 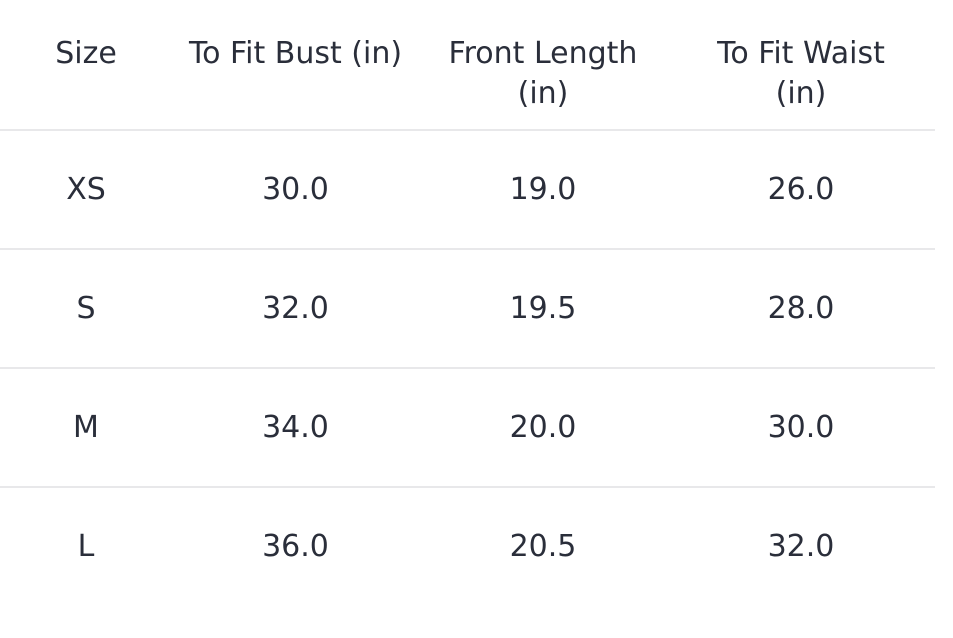 What do you see at coordinates (86, 190) in the screenshot?
I see `cell-size: XS` at bounding box center [86, 190].